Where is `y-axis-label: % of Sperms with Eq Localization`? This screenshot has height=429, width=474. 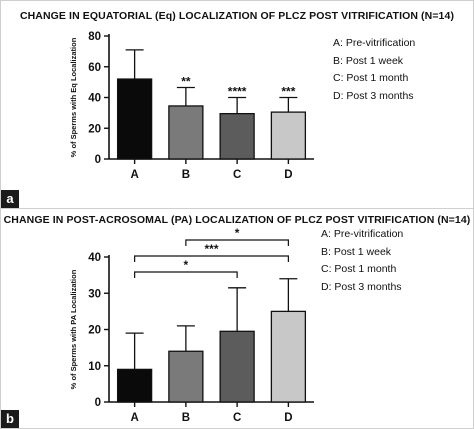
y-axis-label: % of Sperms with Eq Localization is located at coordinates (73, 97).